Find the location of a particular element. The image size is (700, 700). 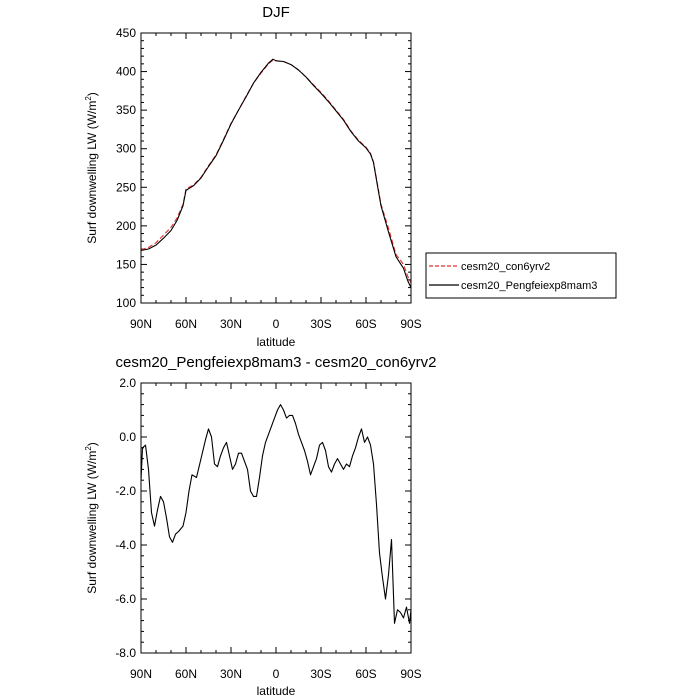

bottom-y-tick-label: 0.0 is located at coordinates (127, 437).